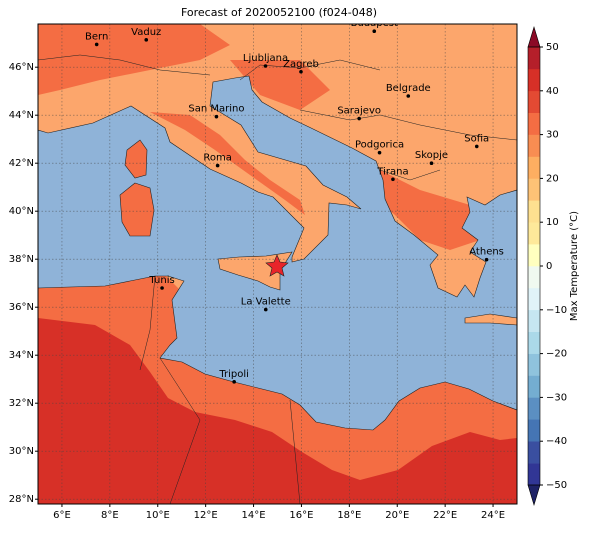 Image resolution: width=592 pixels, height=533 pixels. Describe the element at coordinates (359, 111) in the screenshot. I see `city-label: Sarajevo` at that location.